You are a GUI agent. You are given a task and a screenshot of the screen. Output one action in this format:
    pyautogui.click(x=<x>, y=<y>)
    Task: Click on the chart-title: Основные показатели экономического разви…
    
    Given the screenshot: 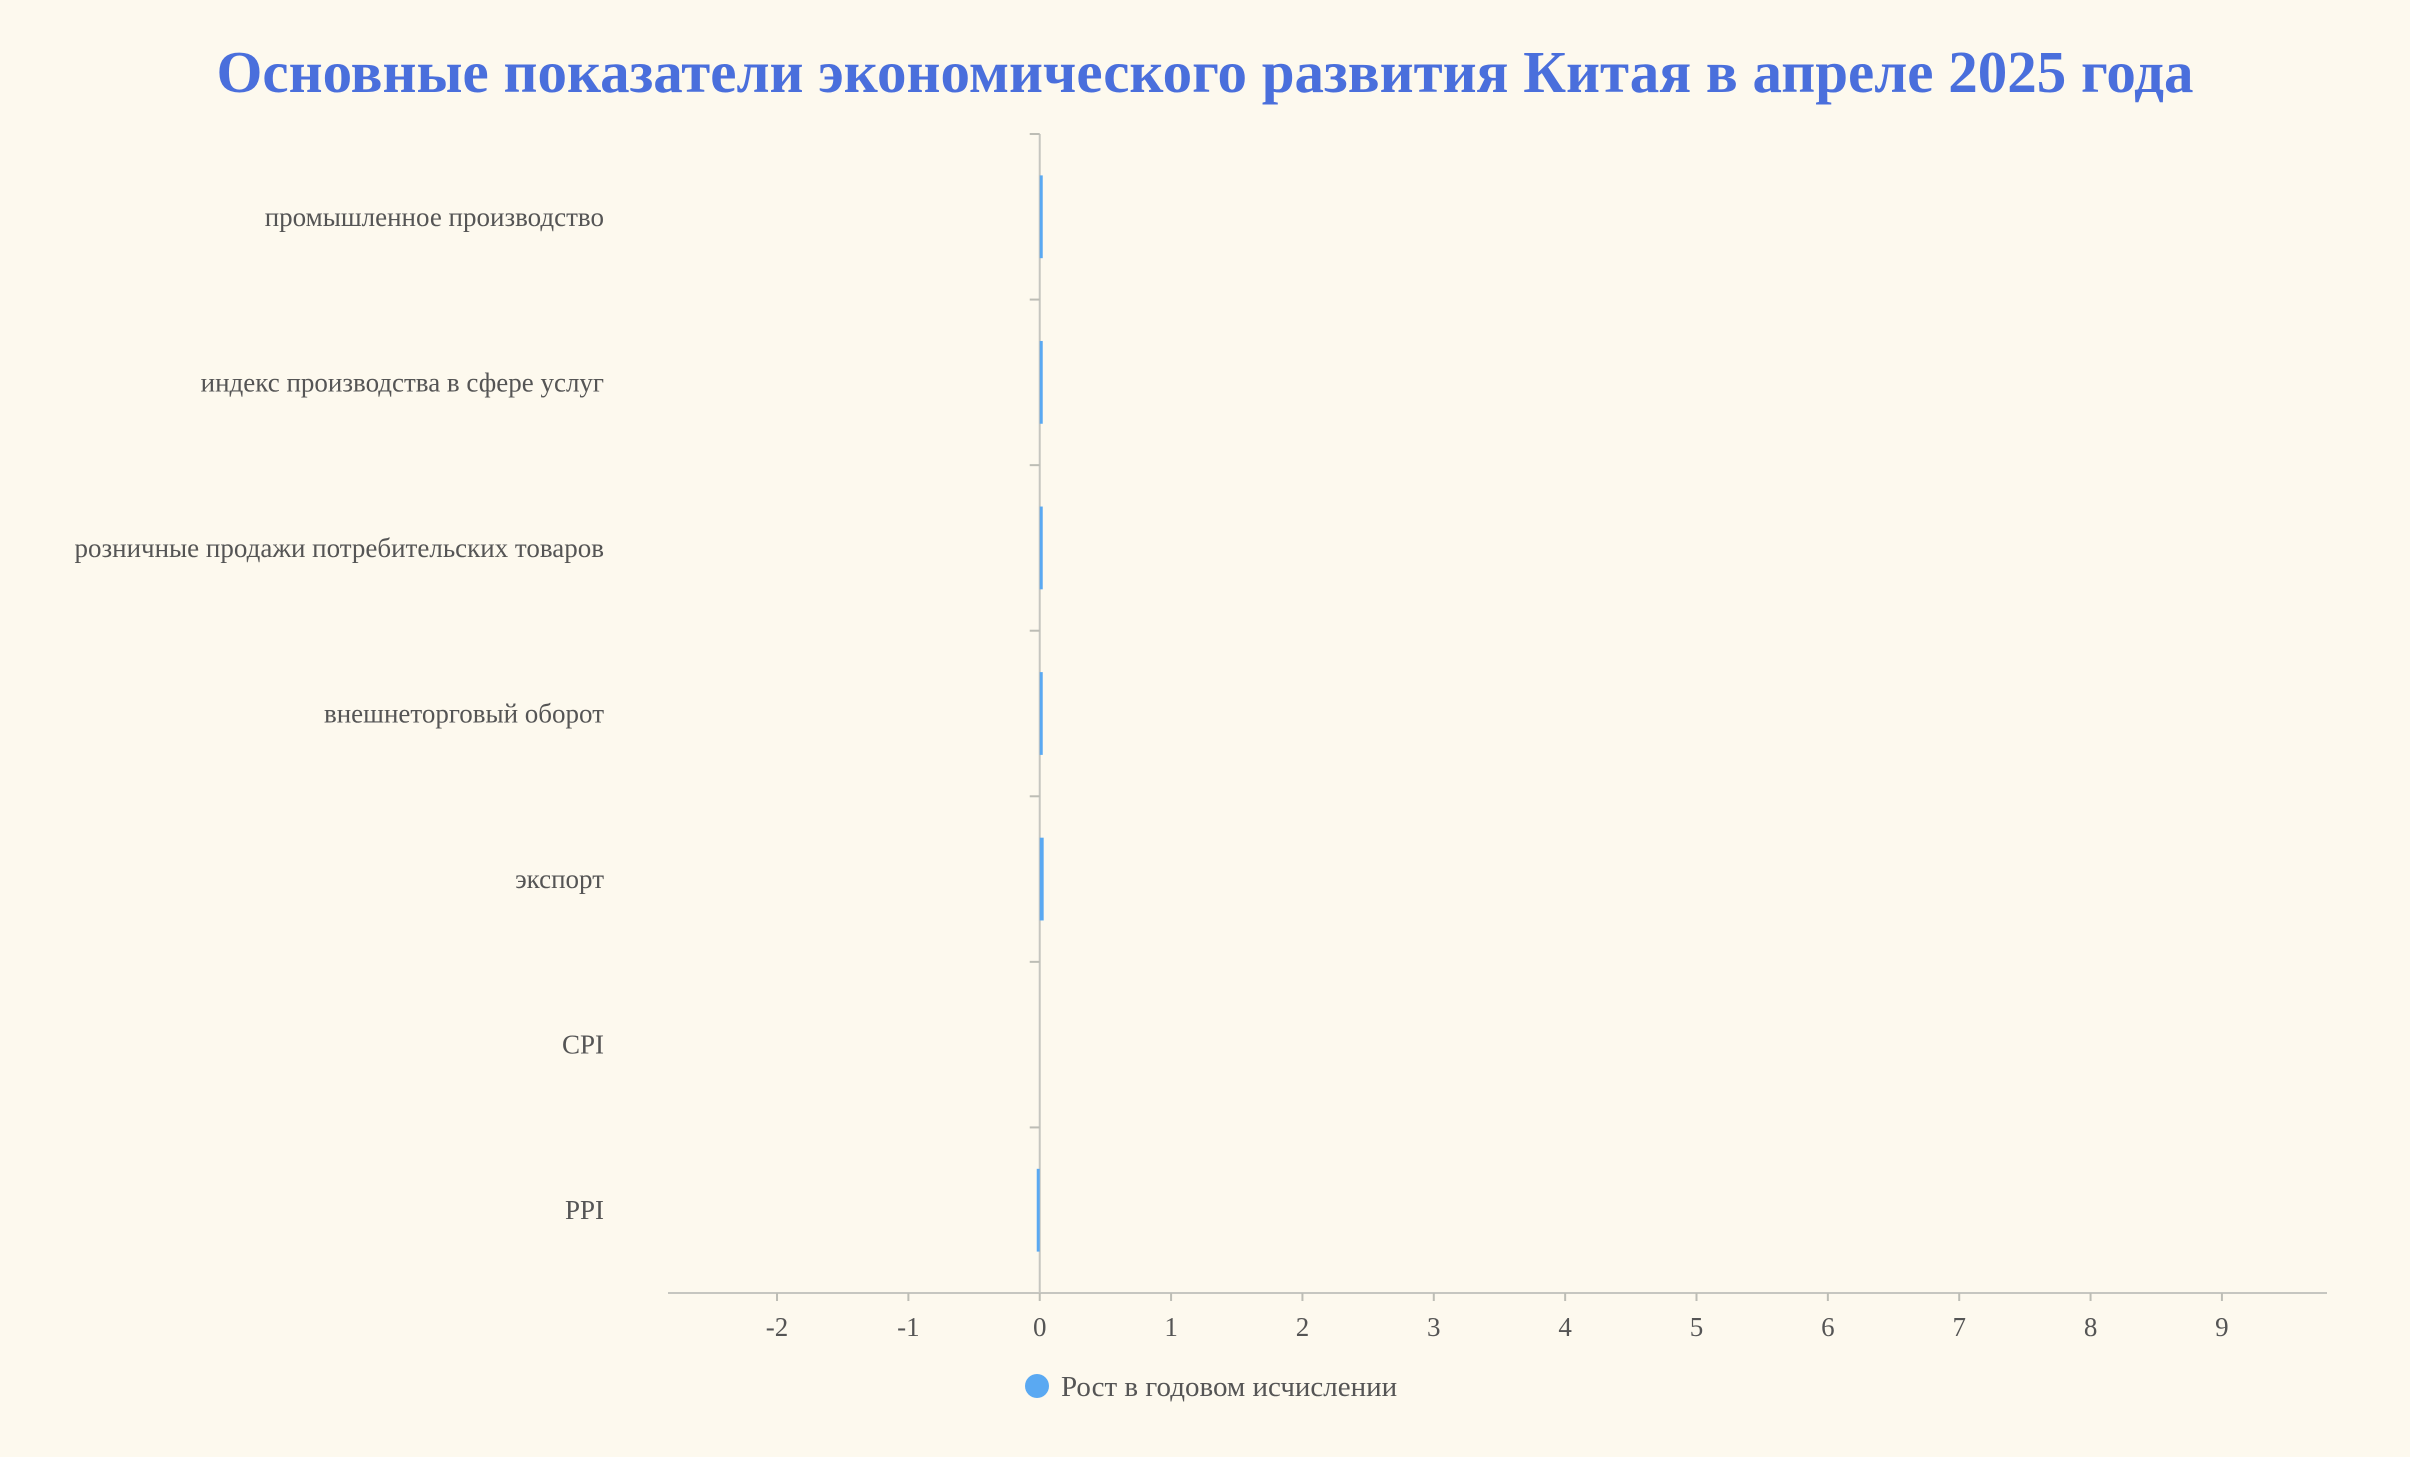 What is the action you would take?
    pyautogui.click(x=1205, y=72)
    